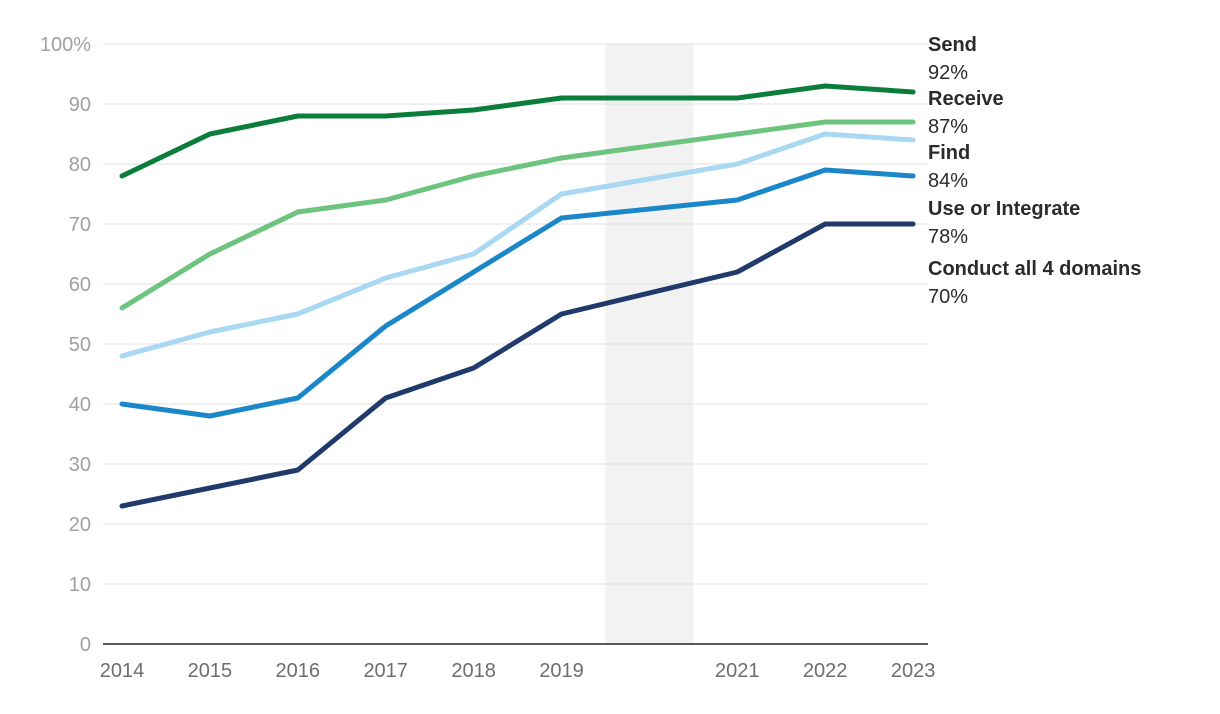 The width and height of the screenshot is (1220, 714). What do you see at coordinates (385, 671) in the screenshot?
I see `x-tick-label: 2017` at bounding box center [385, 671].